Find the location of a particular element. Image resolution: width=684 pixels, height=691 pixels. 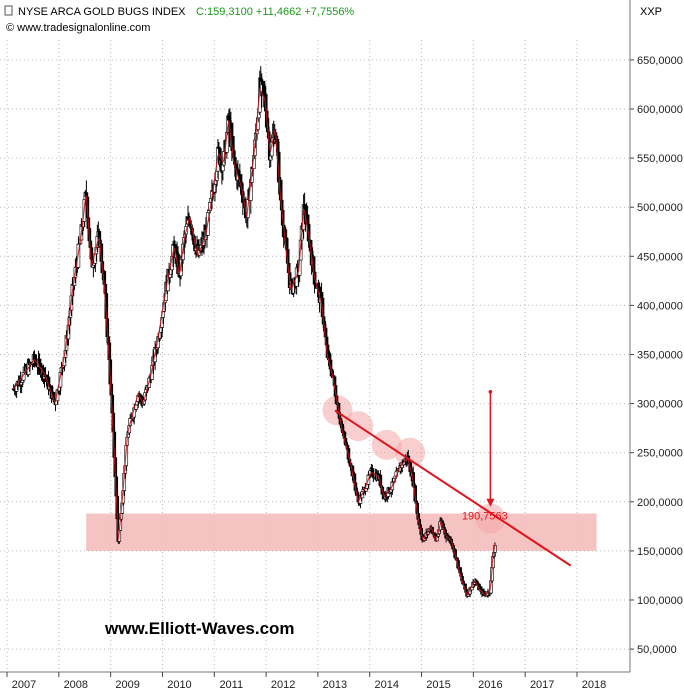

chart-title: NYSE ARCA GOLD BUGS INDEX is located at coordinates (102, 12).